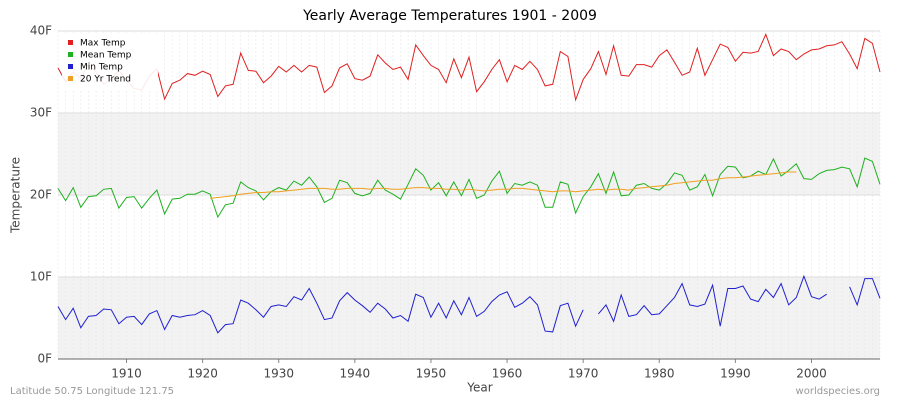  I want to click on x-tick-label: 1960, so click(507, 374).